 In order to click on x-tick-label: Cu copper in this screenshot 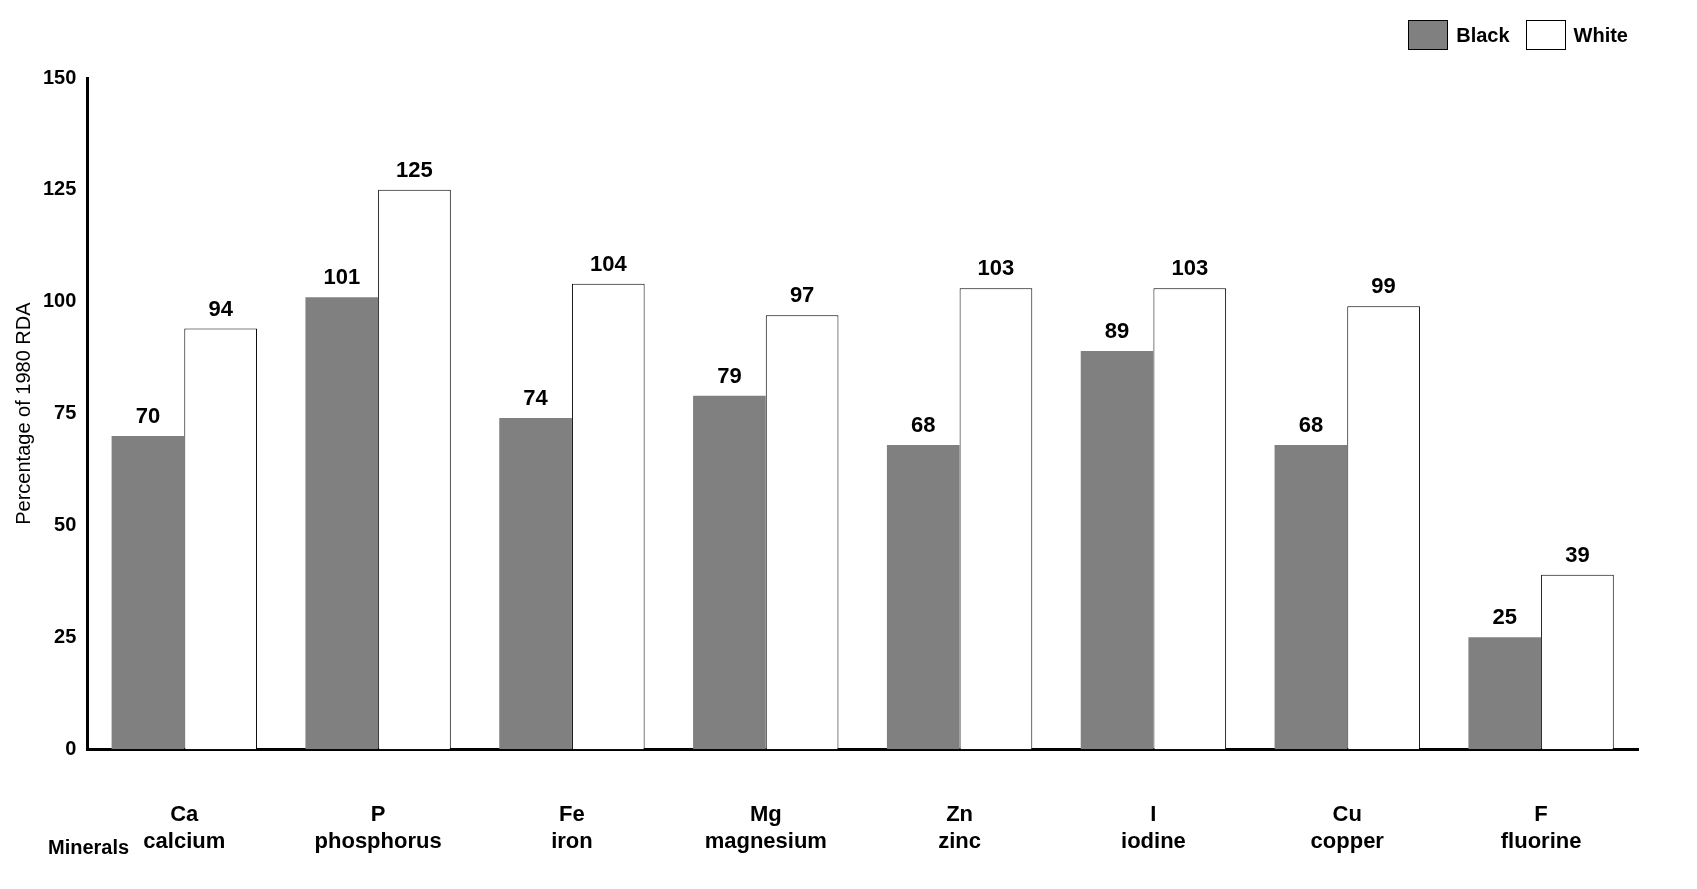, I will do `click(1347, 827)`.